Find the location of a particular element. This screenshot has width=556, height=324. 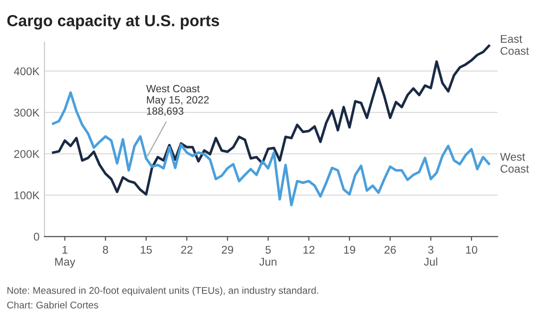

x-tick-label: 15 is located at coordinates (146, 250).